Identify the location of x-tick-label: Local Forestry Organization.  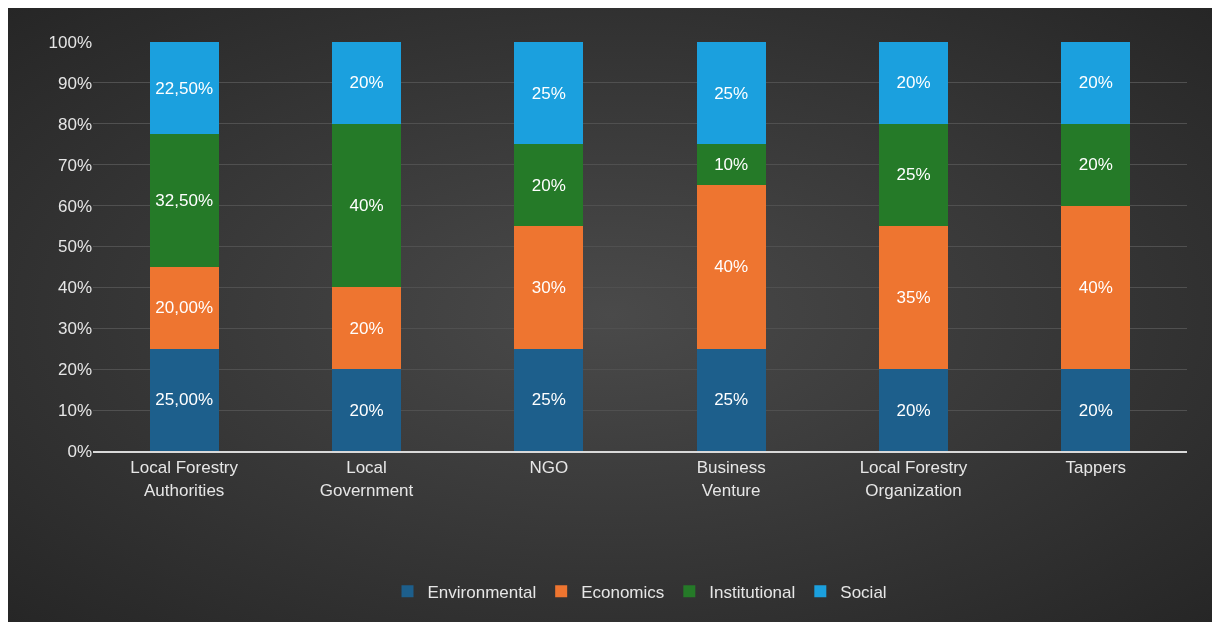
(913, 479).